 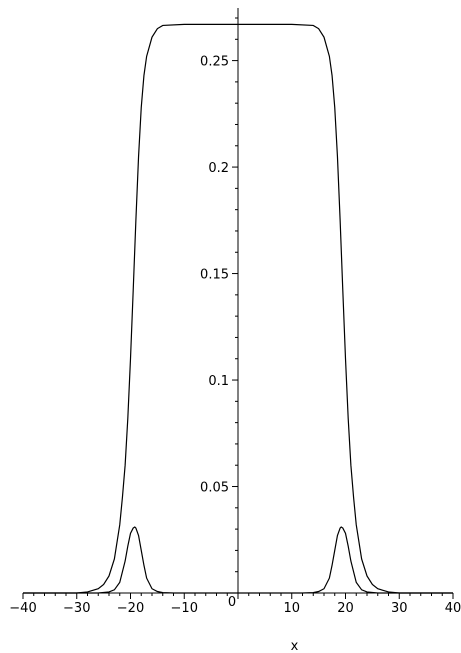 What do you see at coordinates (295, 646) in the screenshot?
I see `x-axis-label: x` at bounding box center [295, 646].